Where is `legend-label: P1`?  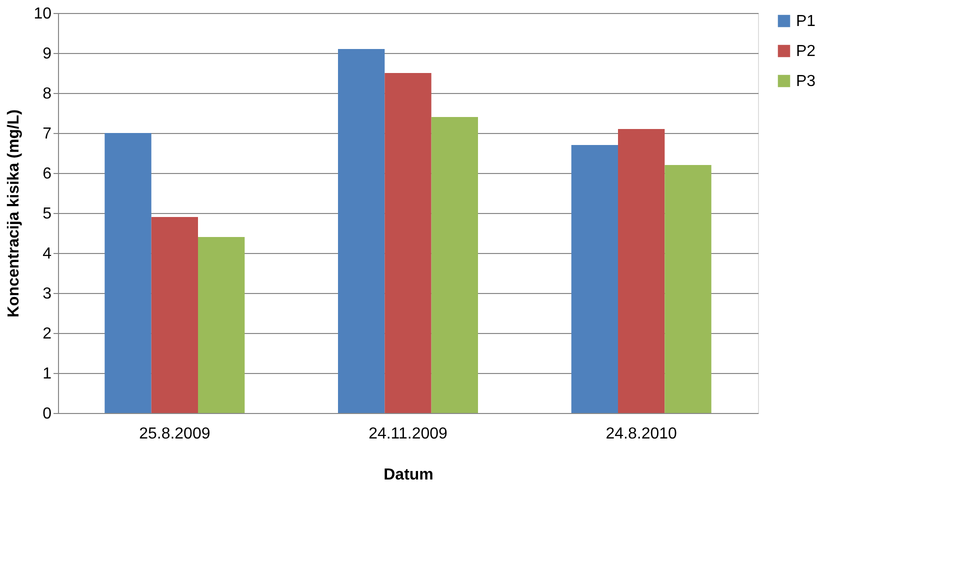
legend-label: P1 is located at coordinates (806, 21).